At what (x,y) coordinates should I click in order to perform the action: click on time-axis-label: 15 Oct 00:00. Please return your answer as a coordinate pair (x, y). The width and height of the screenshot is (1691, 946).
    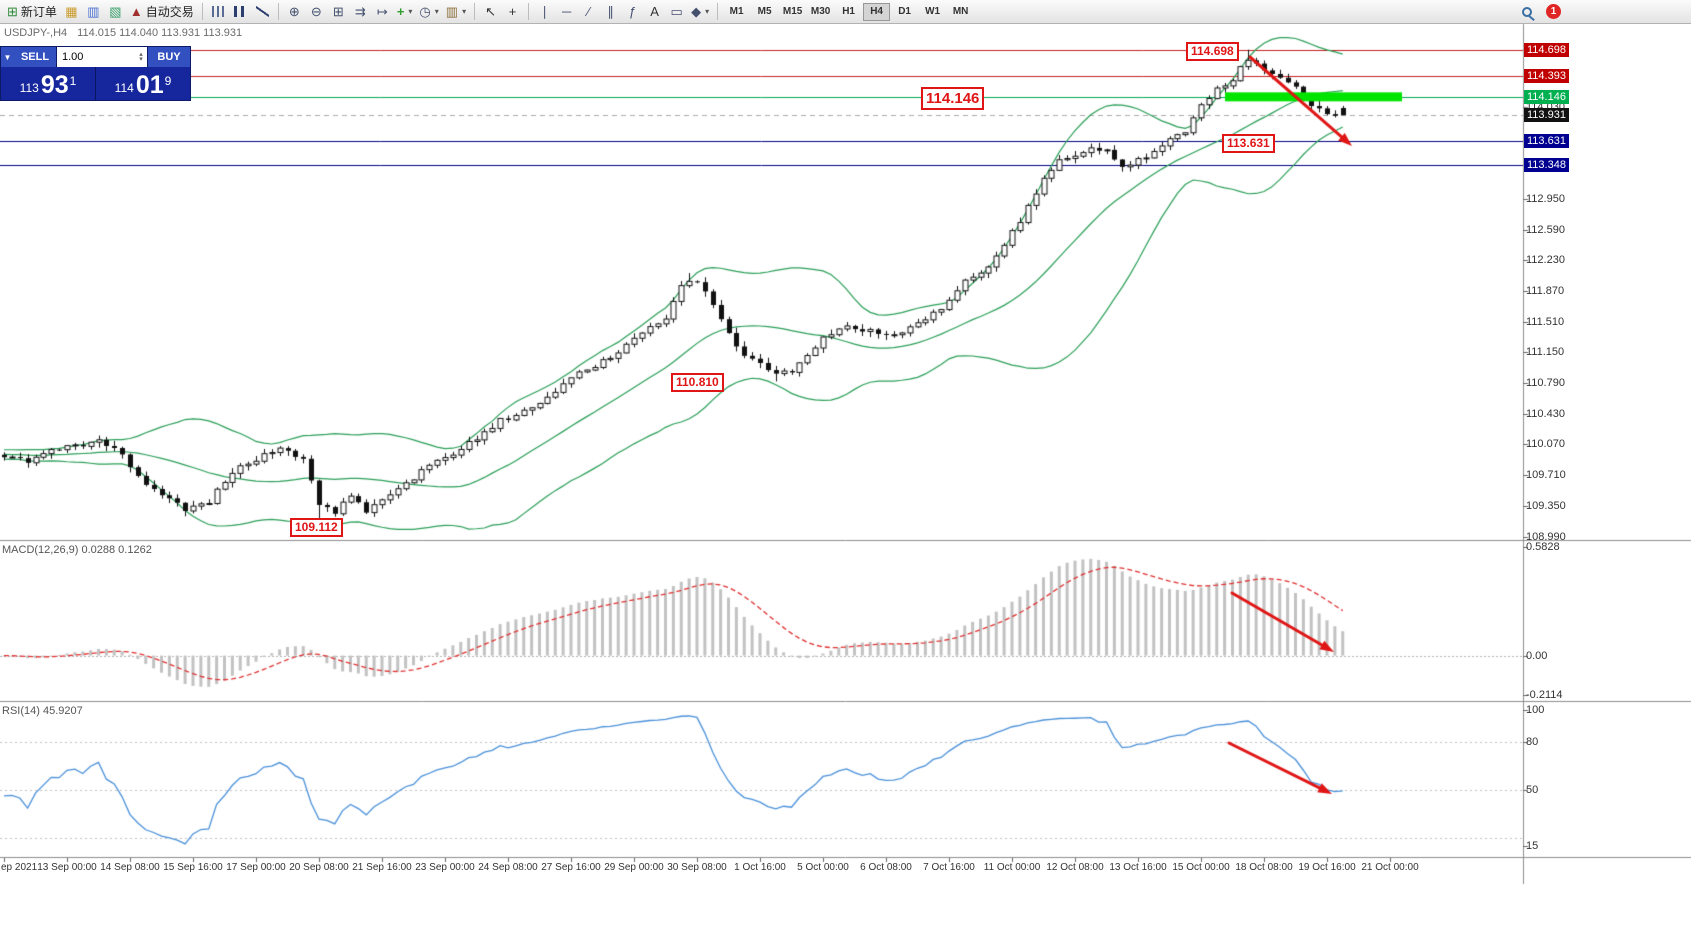
    Looking at the image, I should click on (1201, 867).